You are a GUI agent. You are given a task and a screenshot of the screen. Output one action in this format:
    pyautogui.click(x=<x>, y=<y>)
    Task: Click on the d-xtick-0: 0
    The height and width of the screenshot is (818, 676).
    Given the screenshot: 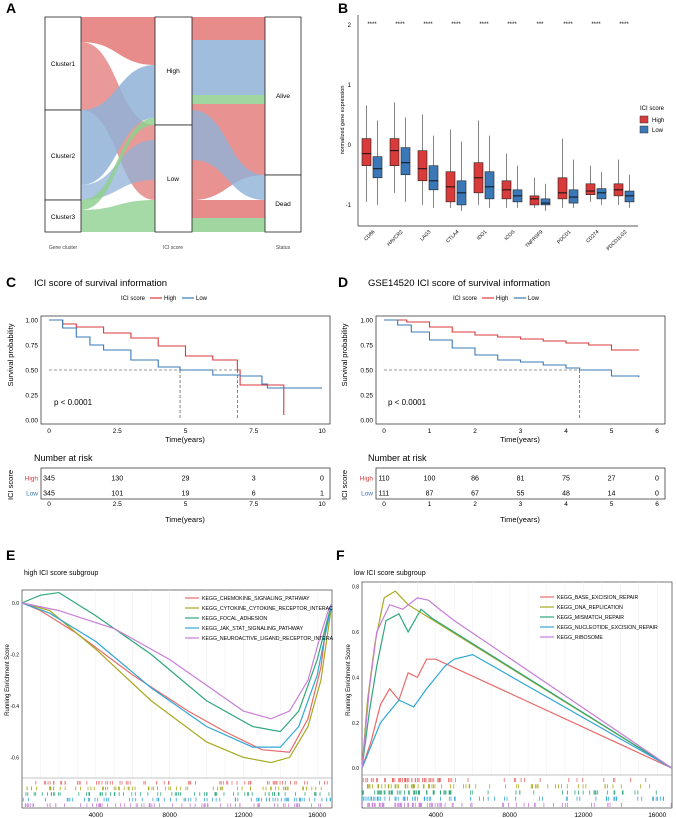 What is the action you would take?
    pyautogui.click(x=384, y=431)
    